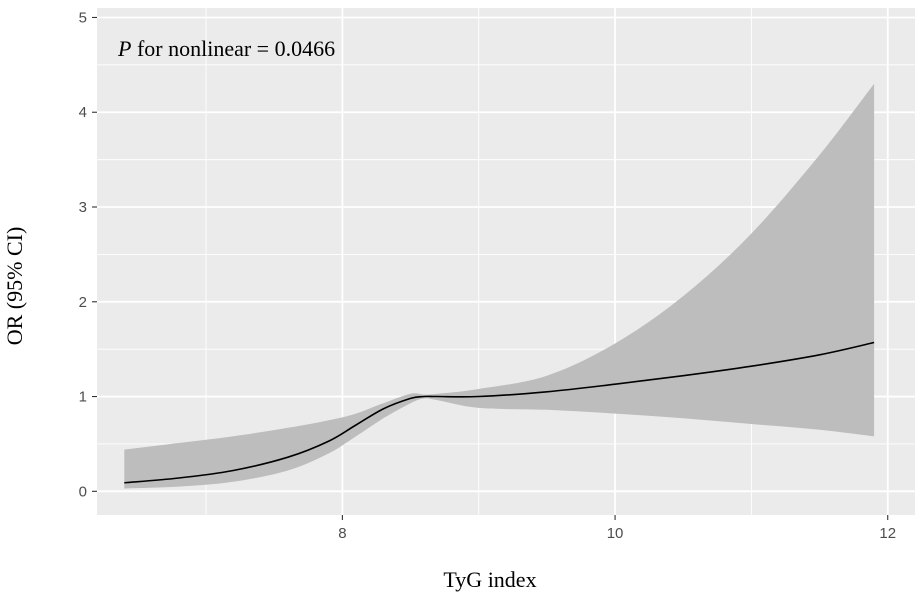 The image size is (924, 596). Describe the element at coordinates (83, 17) in the screenshot. I see `y-tick-label: 5` at that location.